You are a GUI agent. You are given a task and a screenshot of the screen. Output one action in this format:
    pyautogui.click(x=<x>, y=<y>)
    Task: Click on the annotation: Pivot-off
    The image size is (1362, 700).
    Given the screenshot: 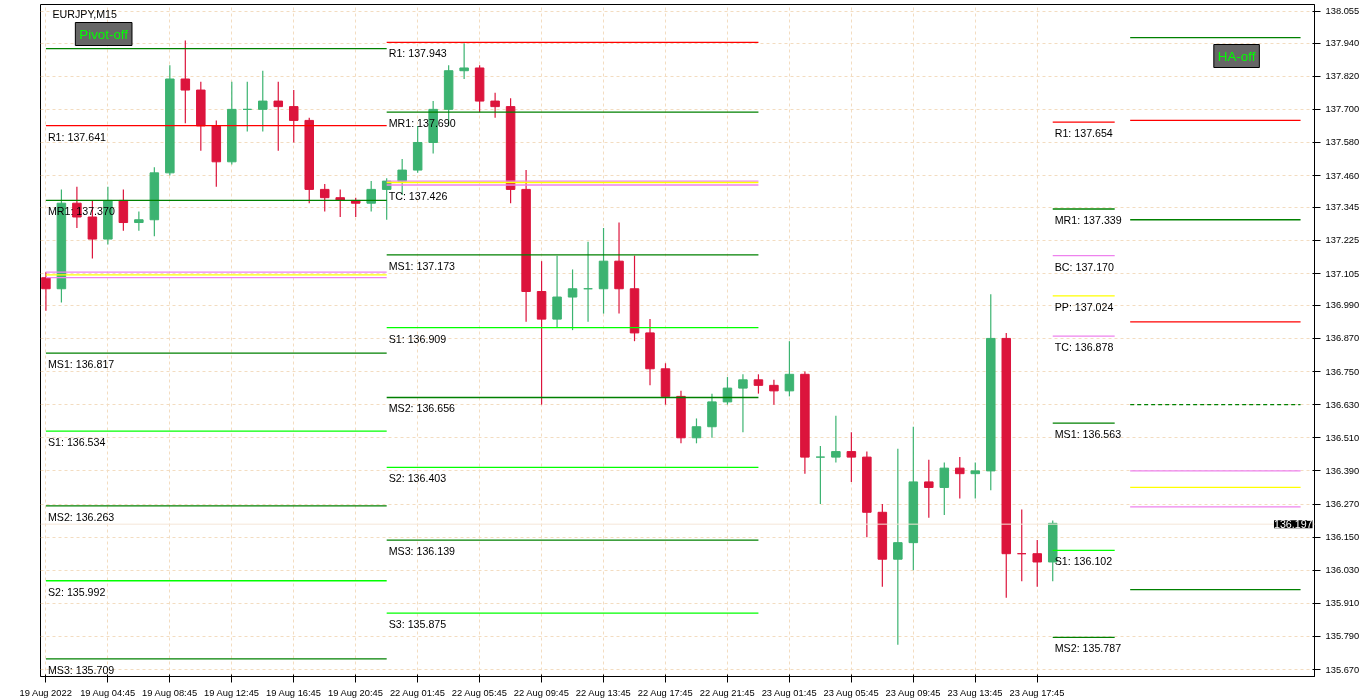 What is the action you would take?
    pyautogui.click(x=104, y=34)
    